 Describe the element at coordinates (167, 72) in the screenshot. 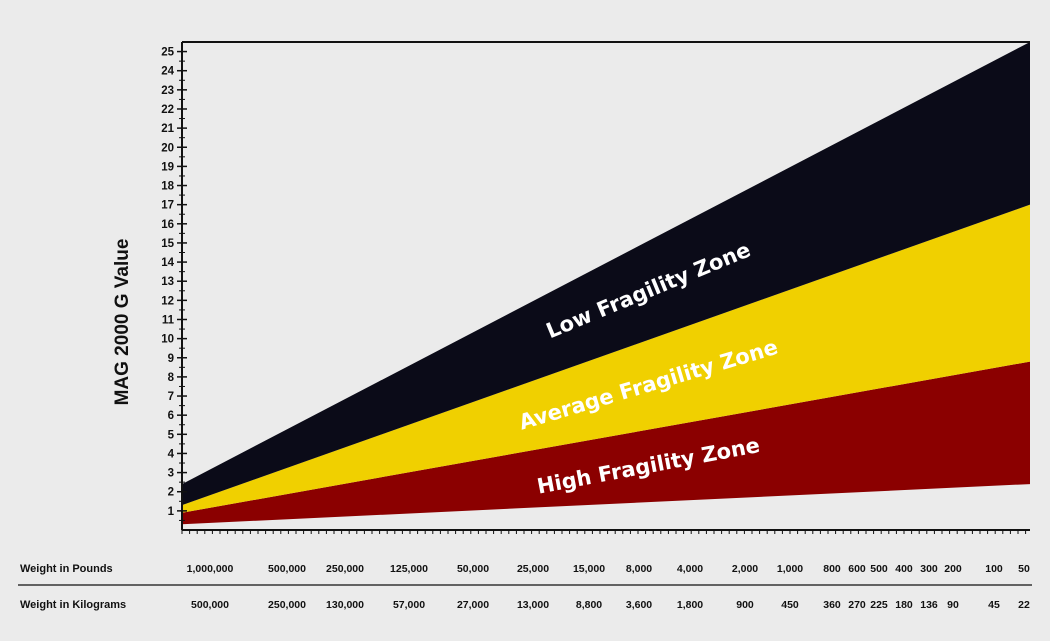

I see `y-tick-label: 24` at that location.